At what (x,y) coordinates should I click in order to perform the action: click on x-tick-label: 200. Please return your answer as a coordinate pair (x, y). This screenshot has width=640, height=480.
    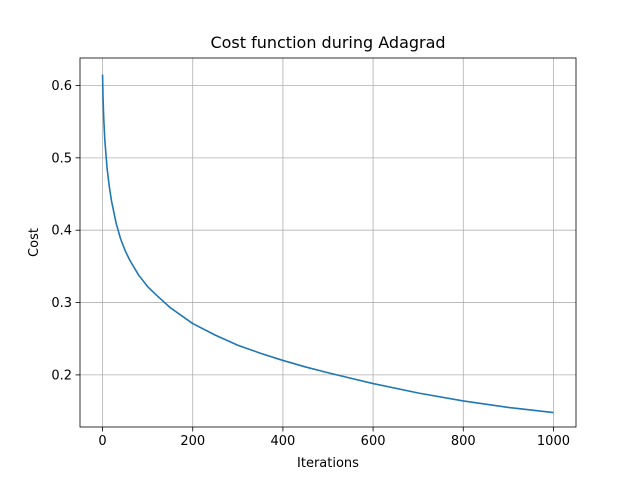
    Looking at the image, I should click on (192, 441).